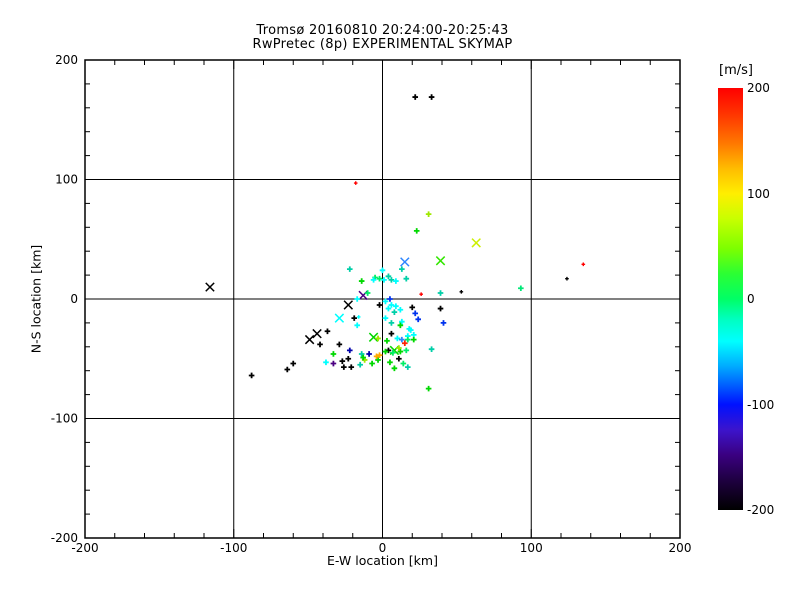 Image resolution: width=800 pixels, height=600 pixels. Describe the element at coordinates (382, 44) in the screenshot. I see `plot-title-line2: RwPretec (8p) EXPERIMENTAL SKYMAP` at that location.